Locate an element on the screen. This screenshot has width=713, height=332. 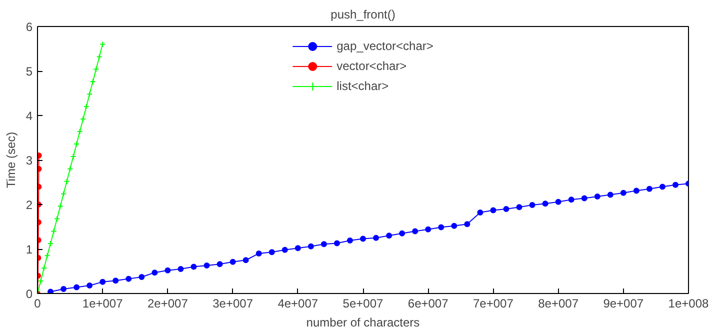
legend-label: list<char> is located at coordinates (362, 86).